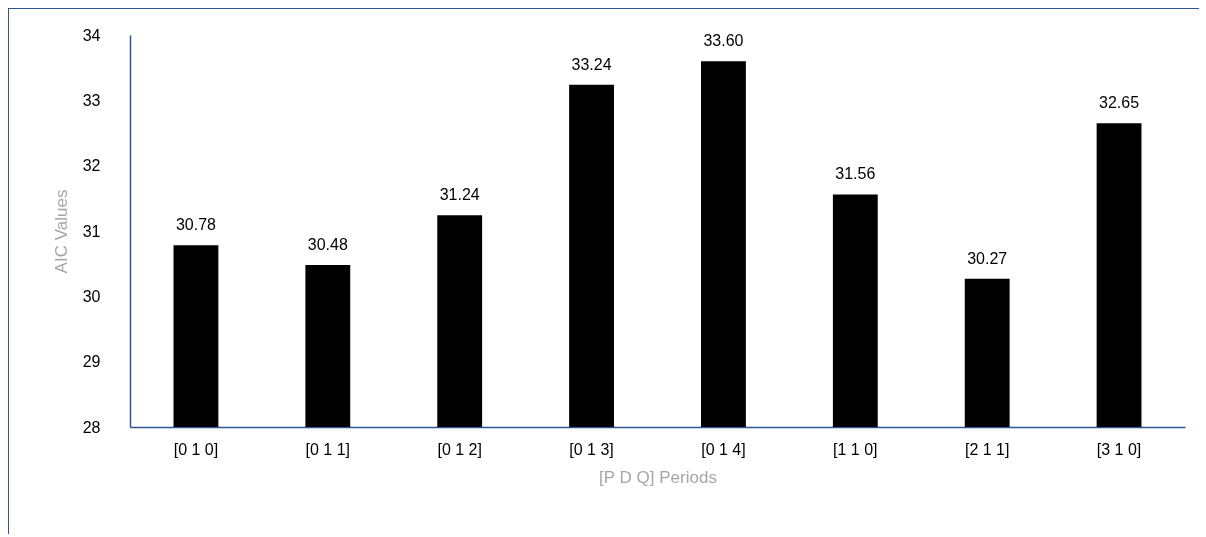 The image size is (1206, 537). I want to click on y-tick-label: 30, so click(91, 296).